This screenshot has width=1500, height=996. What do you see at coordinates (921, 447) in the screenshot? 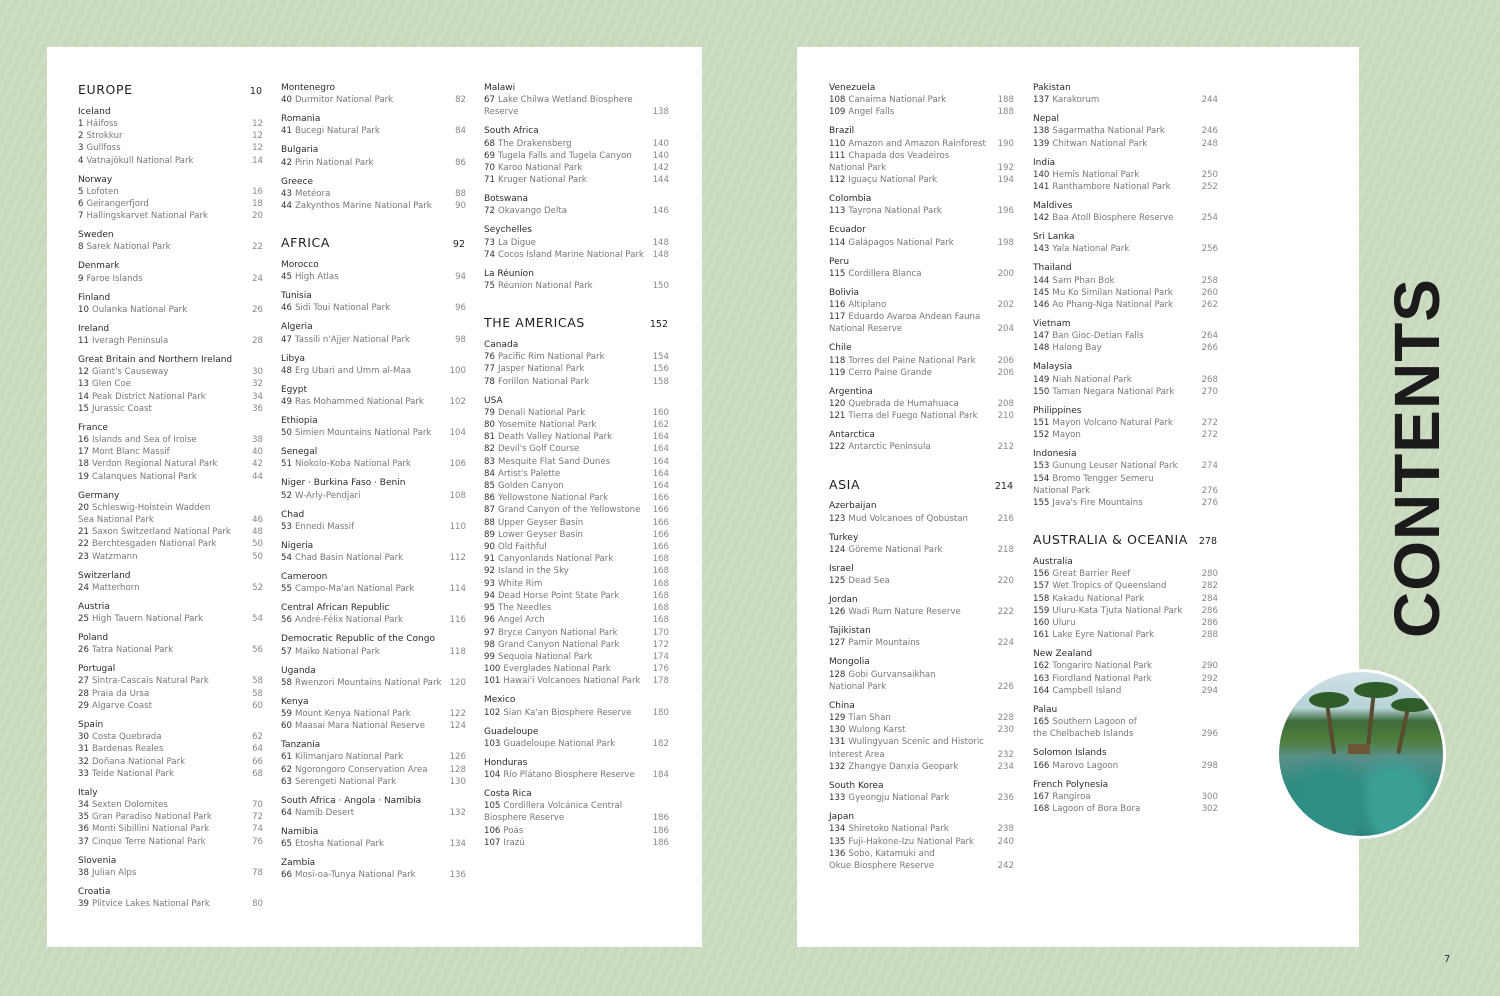
I see `toc-entry: 122 Antarctic Peninsula 212` at bounding box center [921, 447].